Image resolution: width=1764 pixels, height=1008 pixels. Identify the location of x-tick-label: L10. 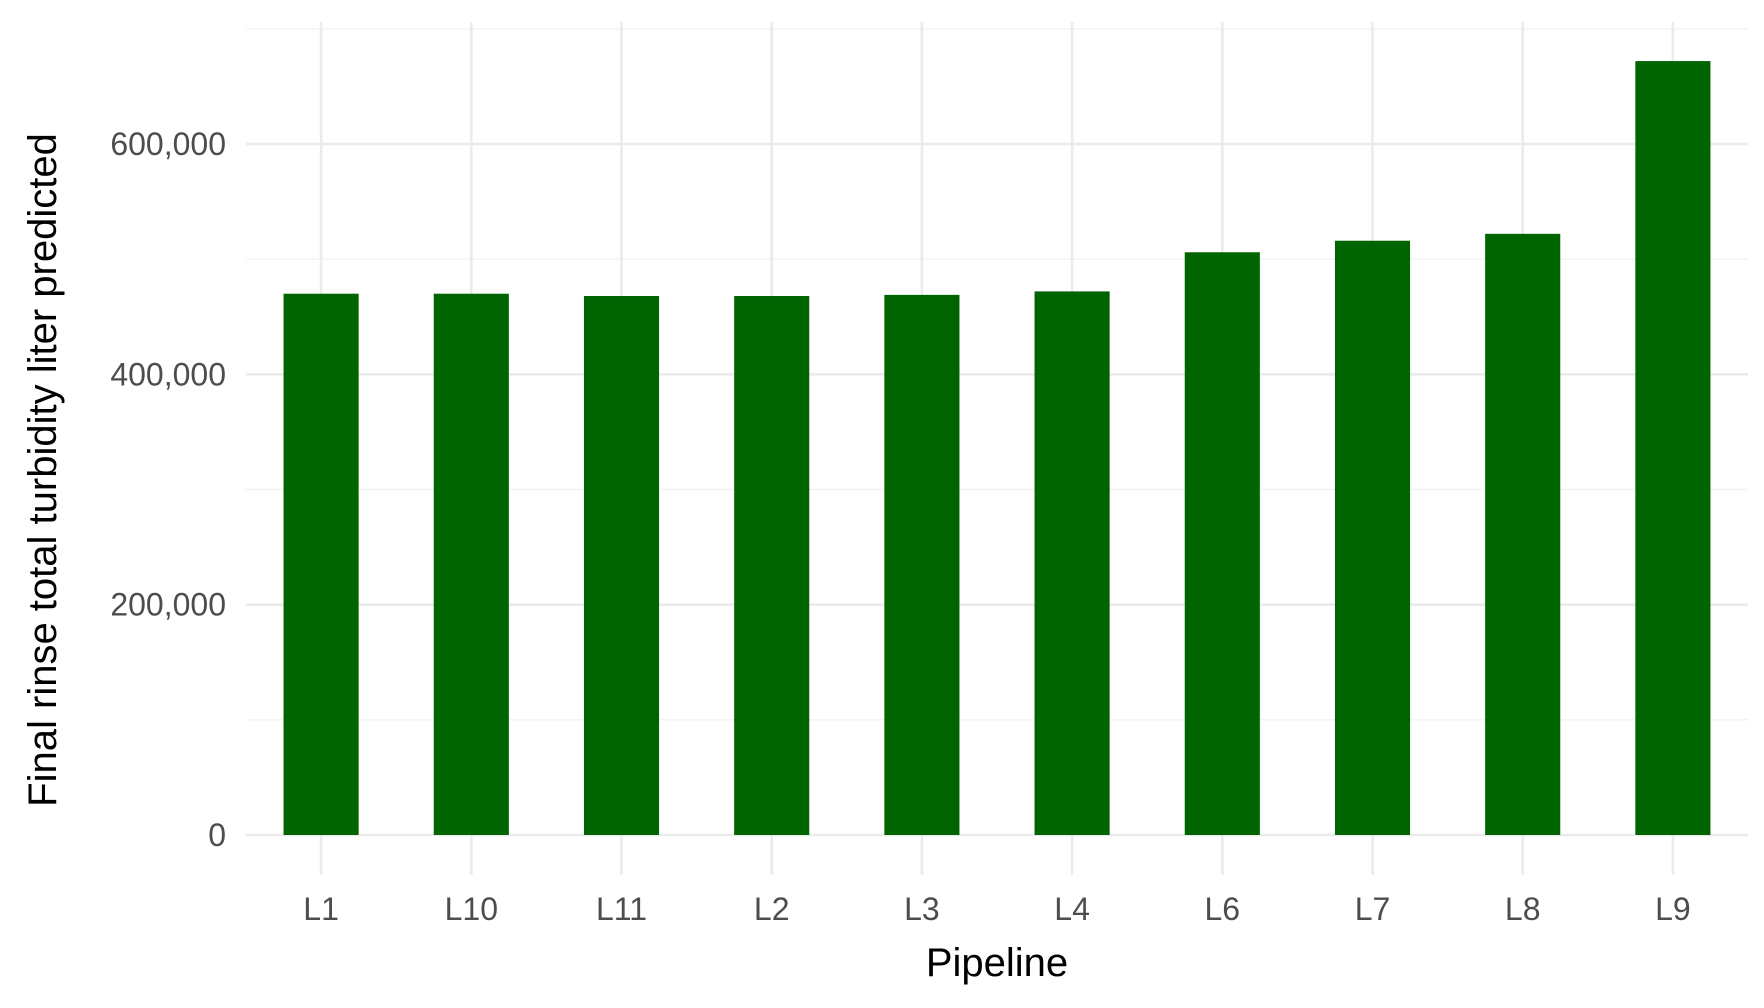
(471, 909).